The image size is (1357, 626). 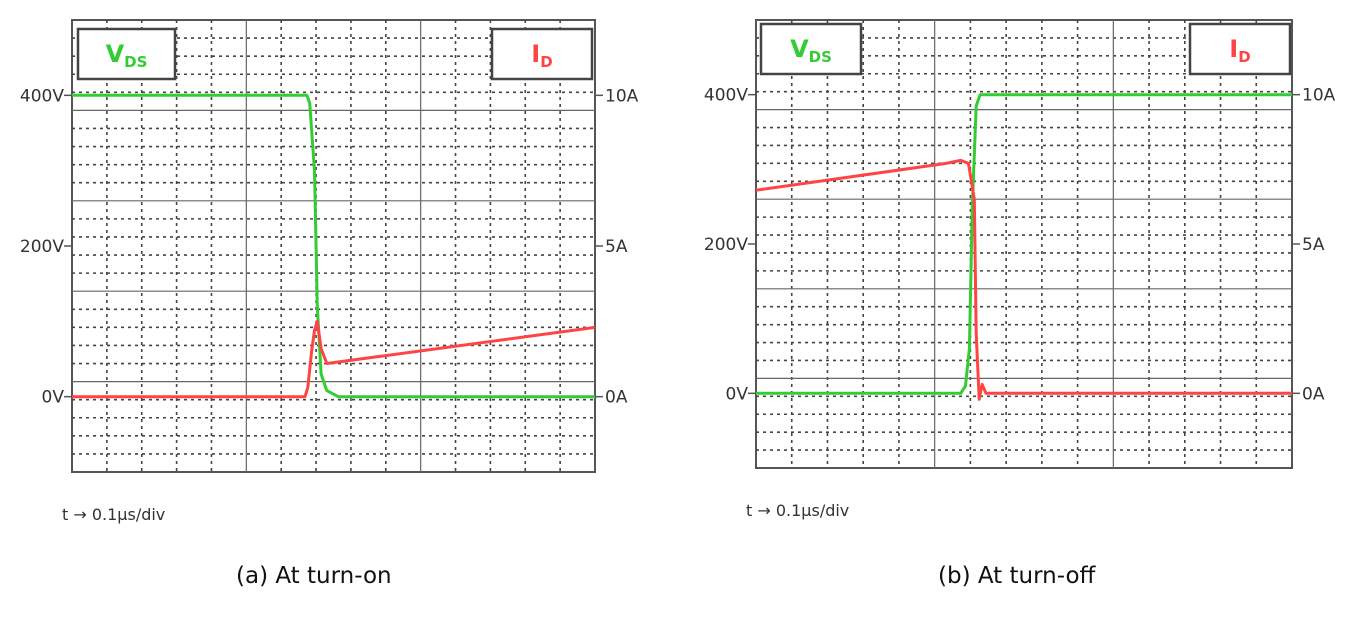 I want to click on series-id-line, so click(x=334, y=359).